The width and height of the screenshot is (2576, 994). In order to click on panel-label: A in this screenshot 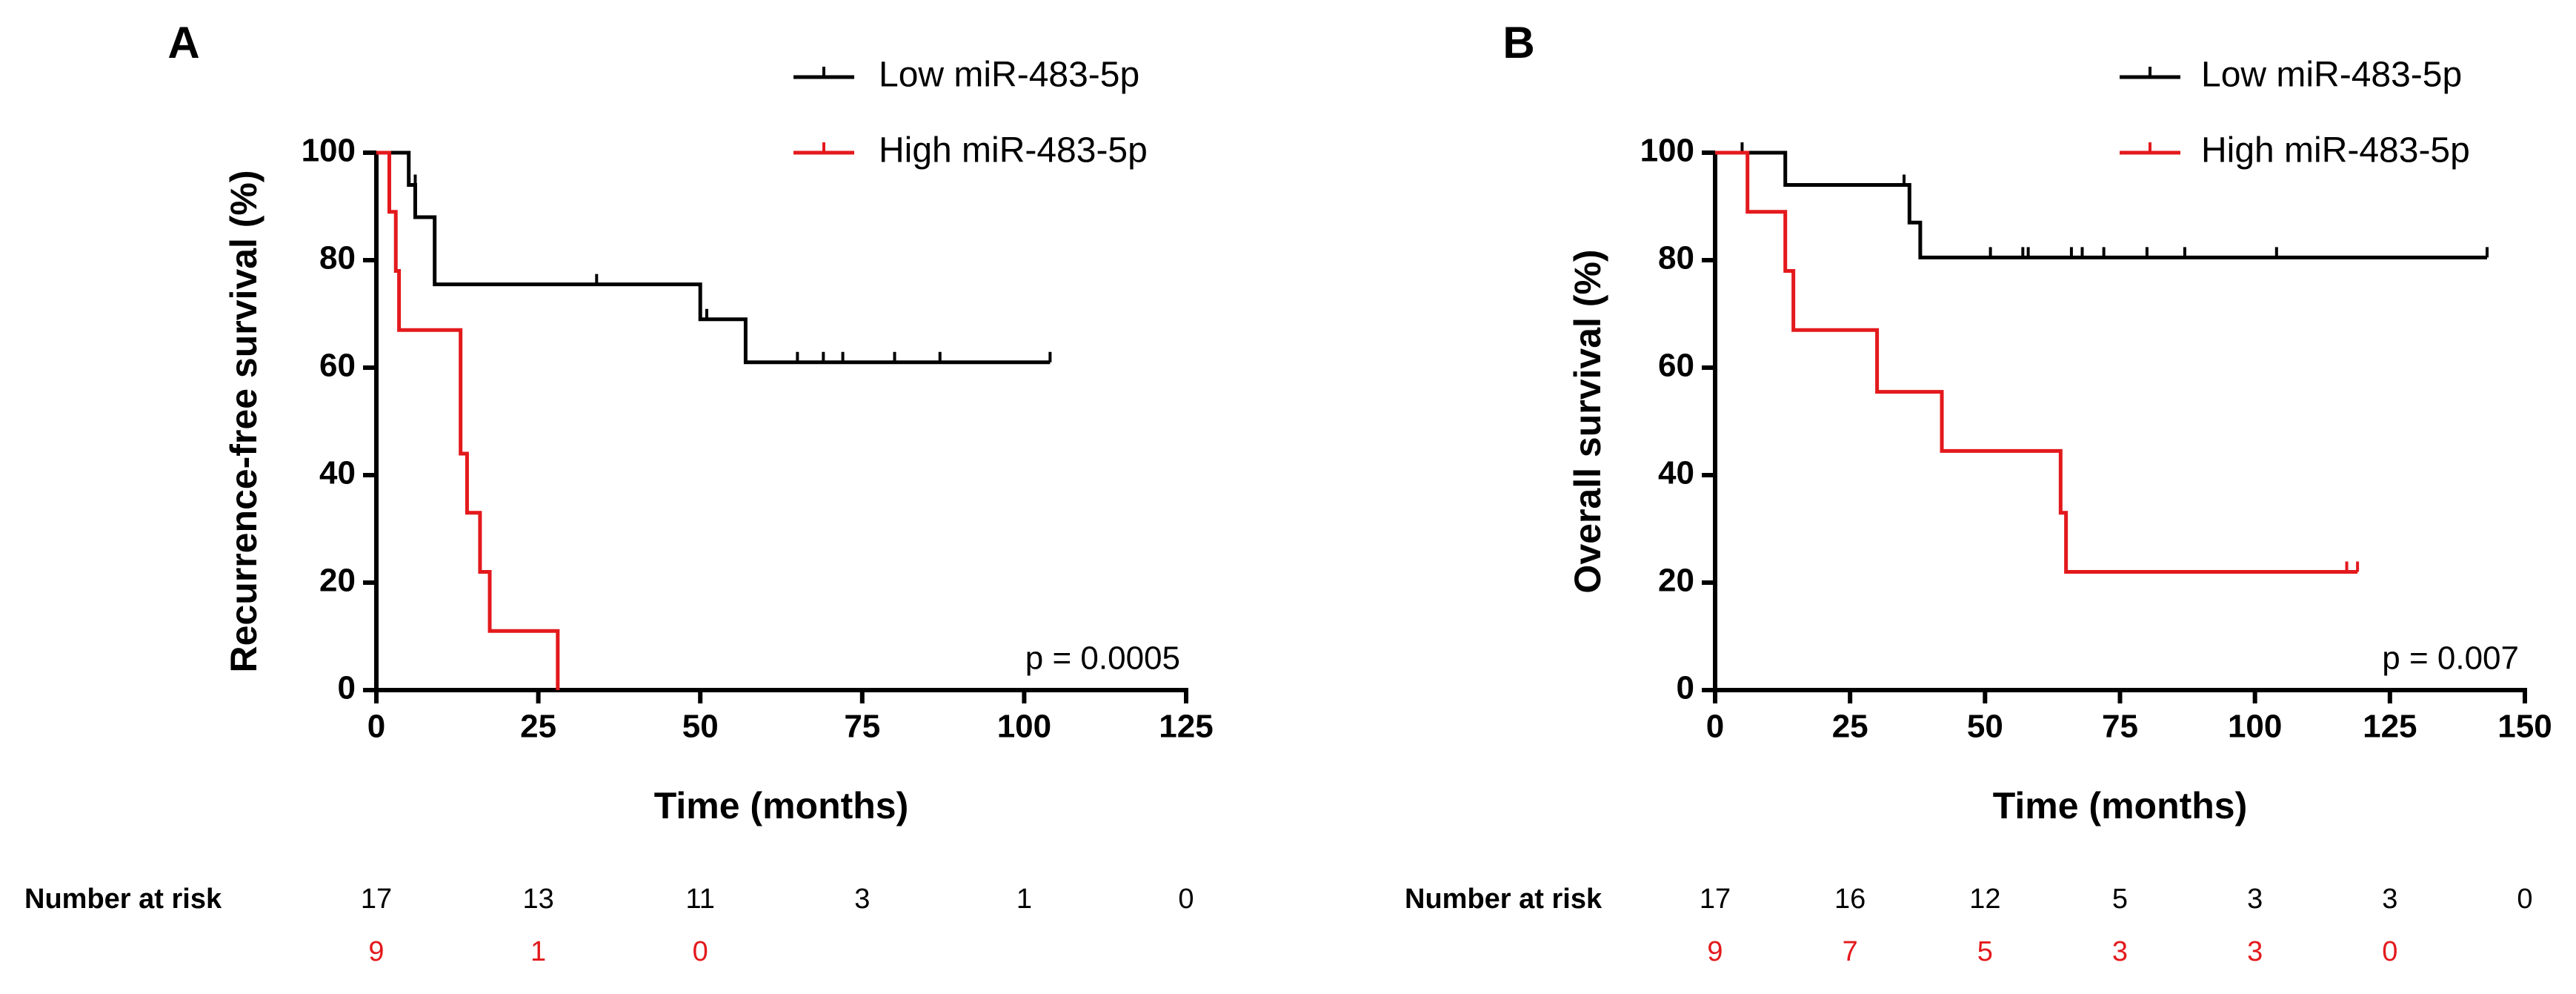, I will do `click(183, 43)`.